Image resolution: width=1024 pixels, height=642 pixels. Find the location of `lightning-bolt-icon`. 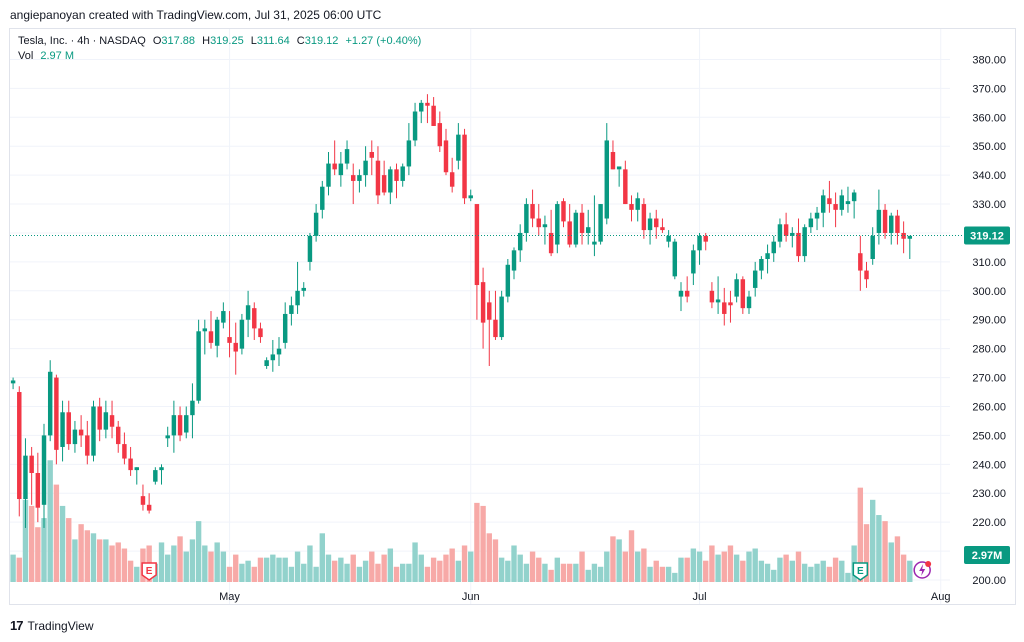

lightning-bolt-icon is located at coordinates (922, 570).